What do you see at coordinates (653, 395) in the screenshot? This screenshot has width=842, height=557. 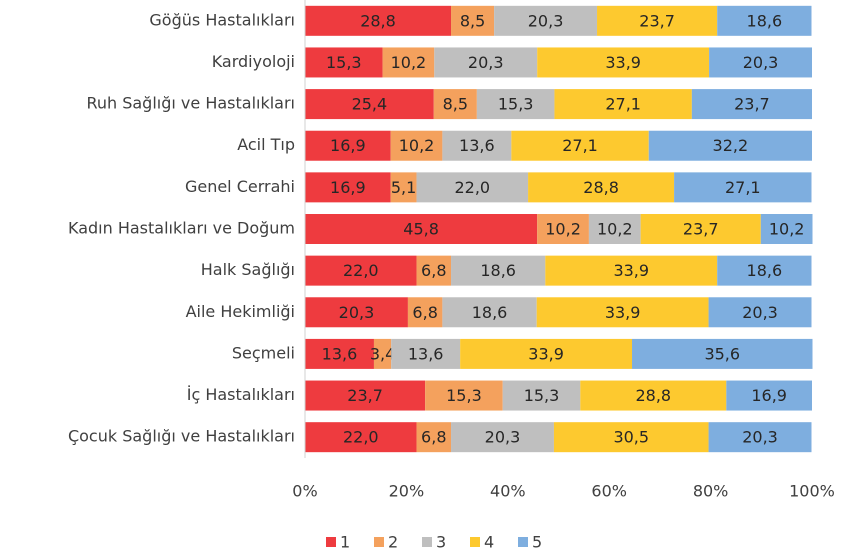 I see `value-label: 28,8` at bounding box center [653, 395].